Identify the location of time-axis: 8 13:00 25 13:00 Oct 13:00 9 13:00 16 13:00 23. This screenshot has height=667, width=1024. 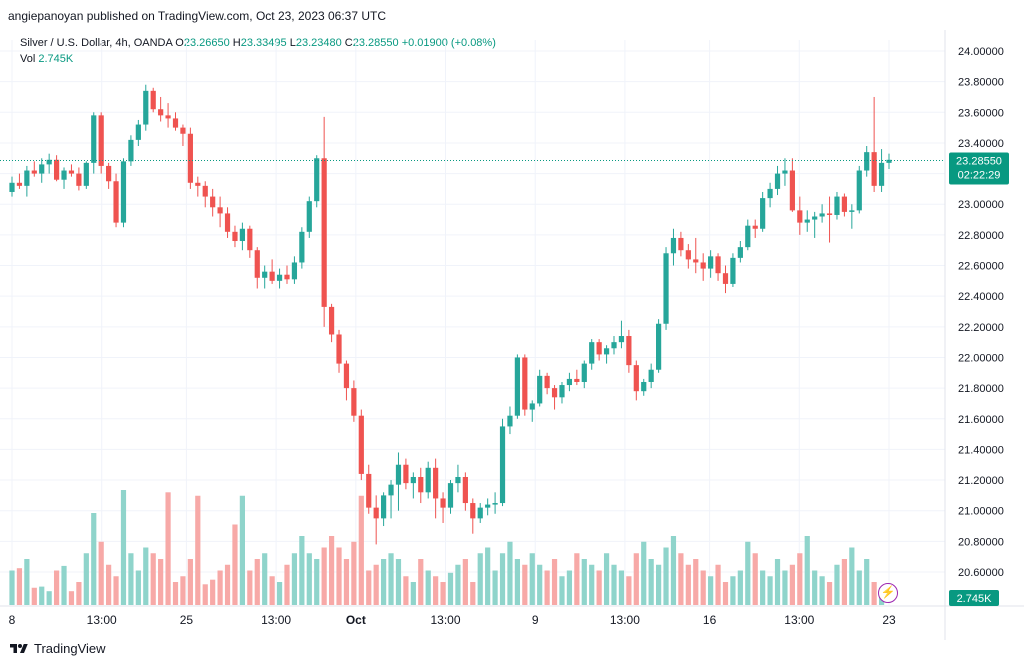
(452, 620).